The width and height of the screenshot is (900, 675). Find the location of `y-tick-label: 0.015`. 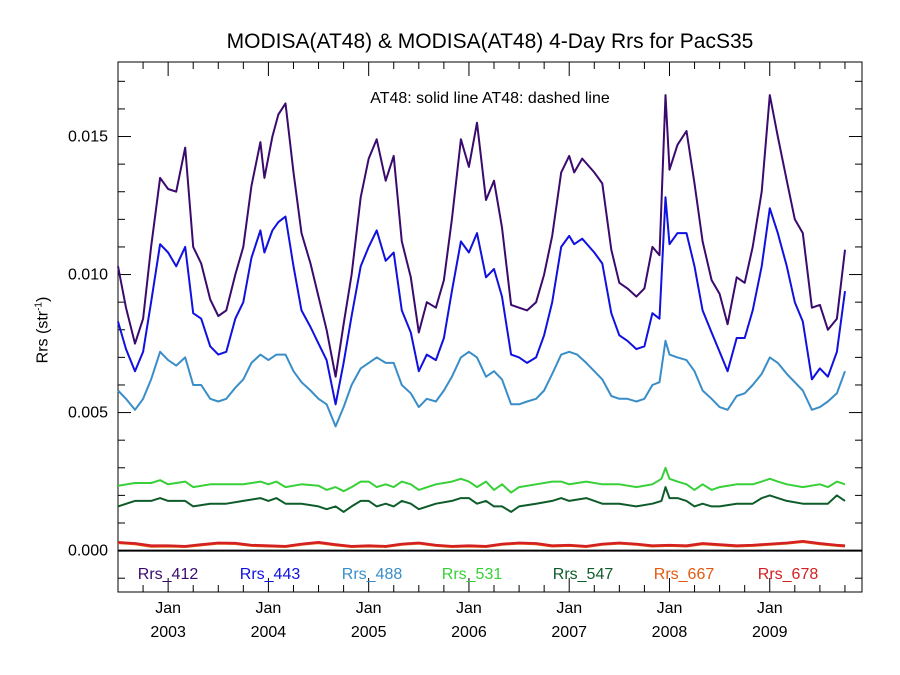

y-tick-label: 0.015 is located at coordinates (88, 137).